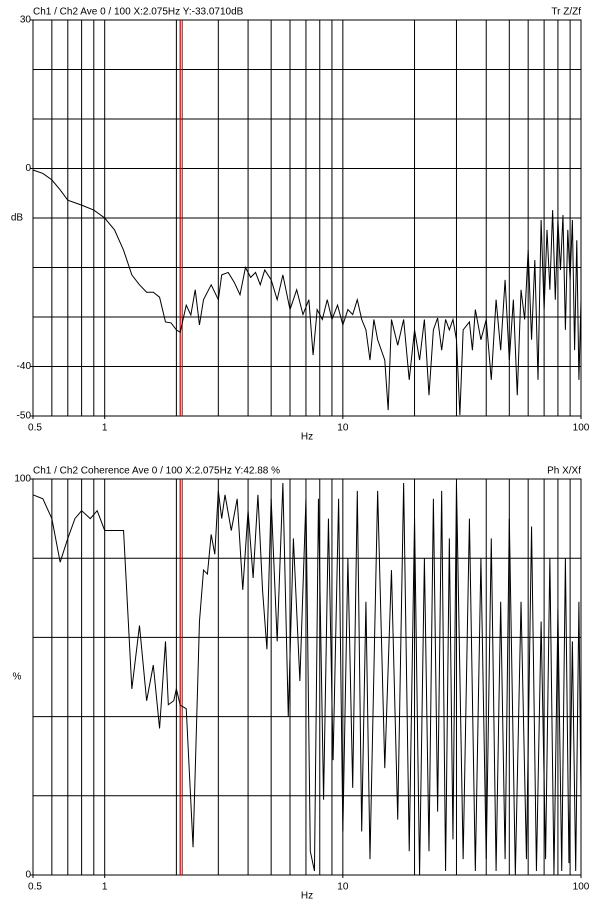  Describe the element at coordinates (22, 479) in the screenshot. I see `y-tick-label: 100` at that location.